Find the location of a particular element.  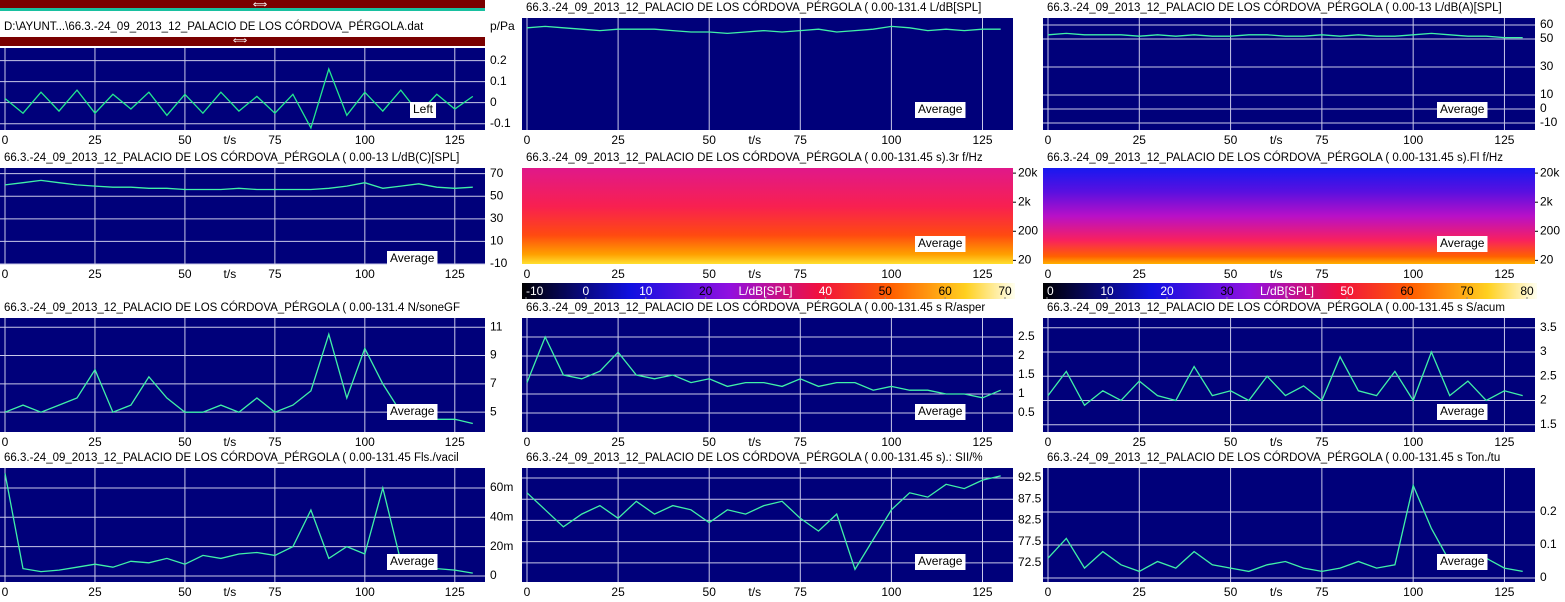

scroll-bar is located at coordinates (242, 5).